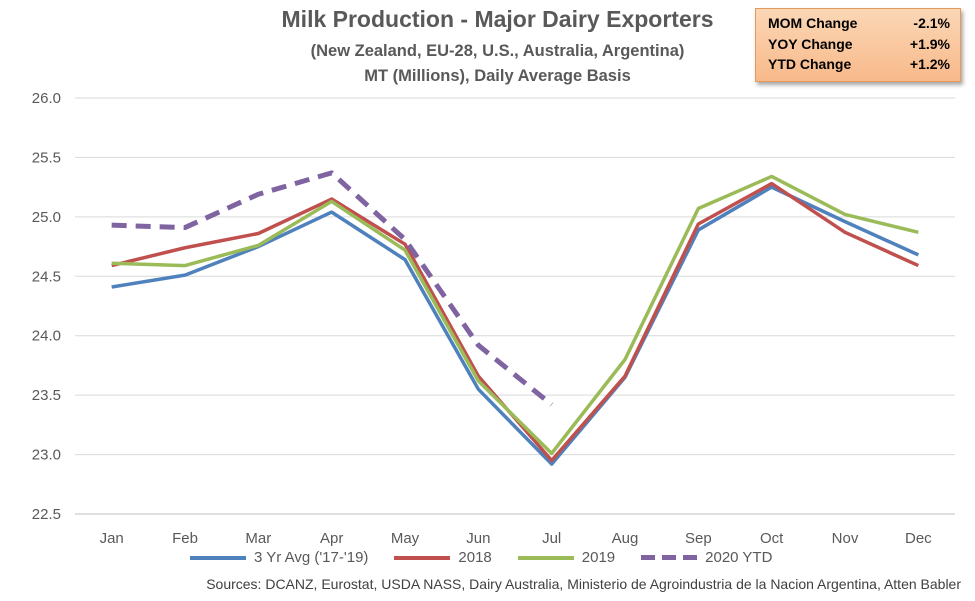 The image size is (975, 601). What do you see at coordinates (46, 276) in the screenshot?
I see `y-tick-label: 24.5` at bounding box center [46, 276].